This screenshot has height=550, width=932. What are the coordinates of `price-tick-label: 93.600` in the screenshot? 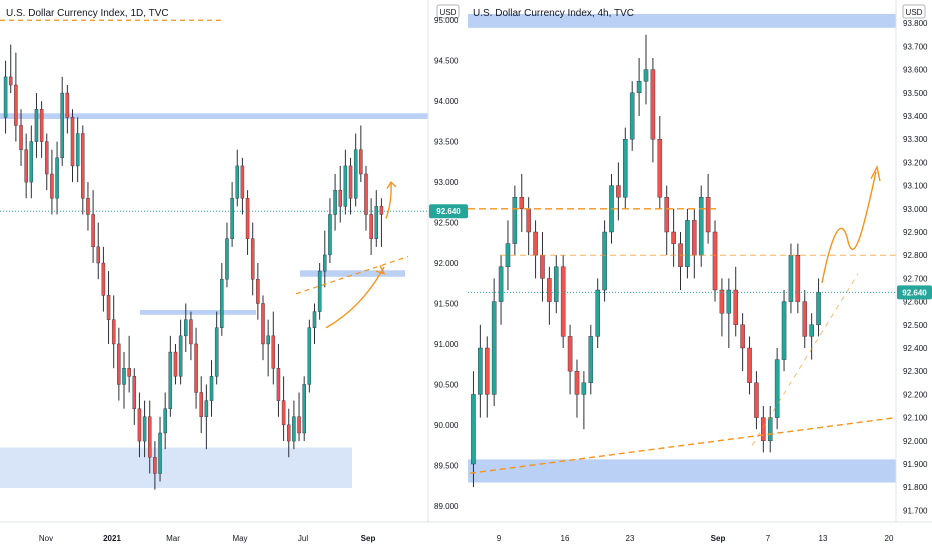 It's located at (915, 70).